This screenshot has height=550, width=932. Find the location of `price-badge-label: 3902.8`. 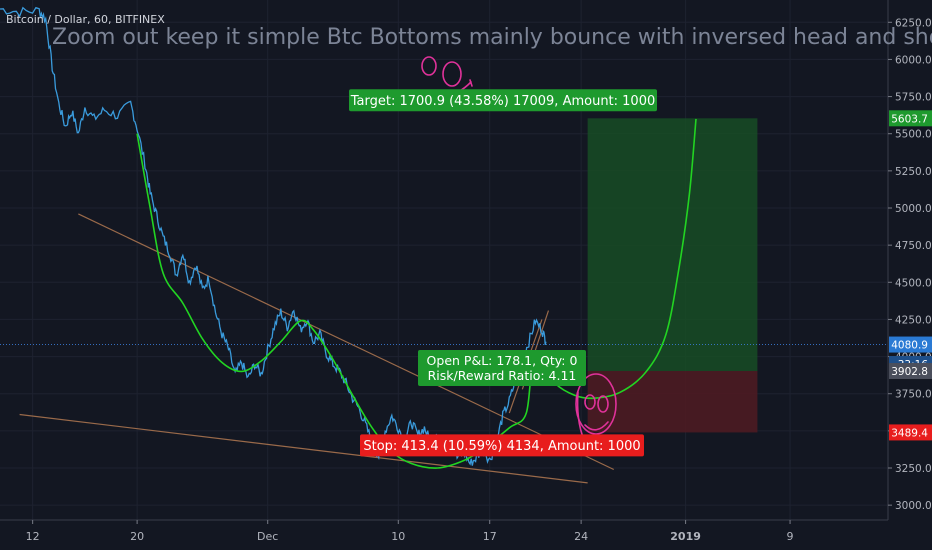

price-badge-label: 3902.8 is located at coordinates (909, 372).